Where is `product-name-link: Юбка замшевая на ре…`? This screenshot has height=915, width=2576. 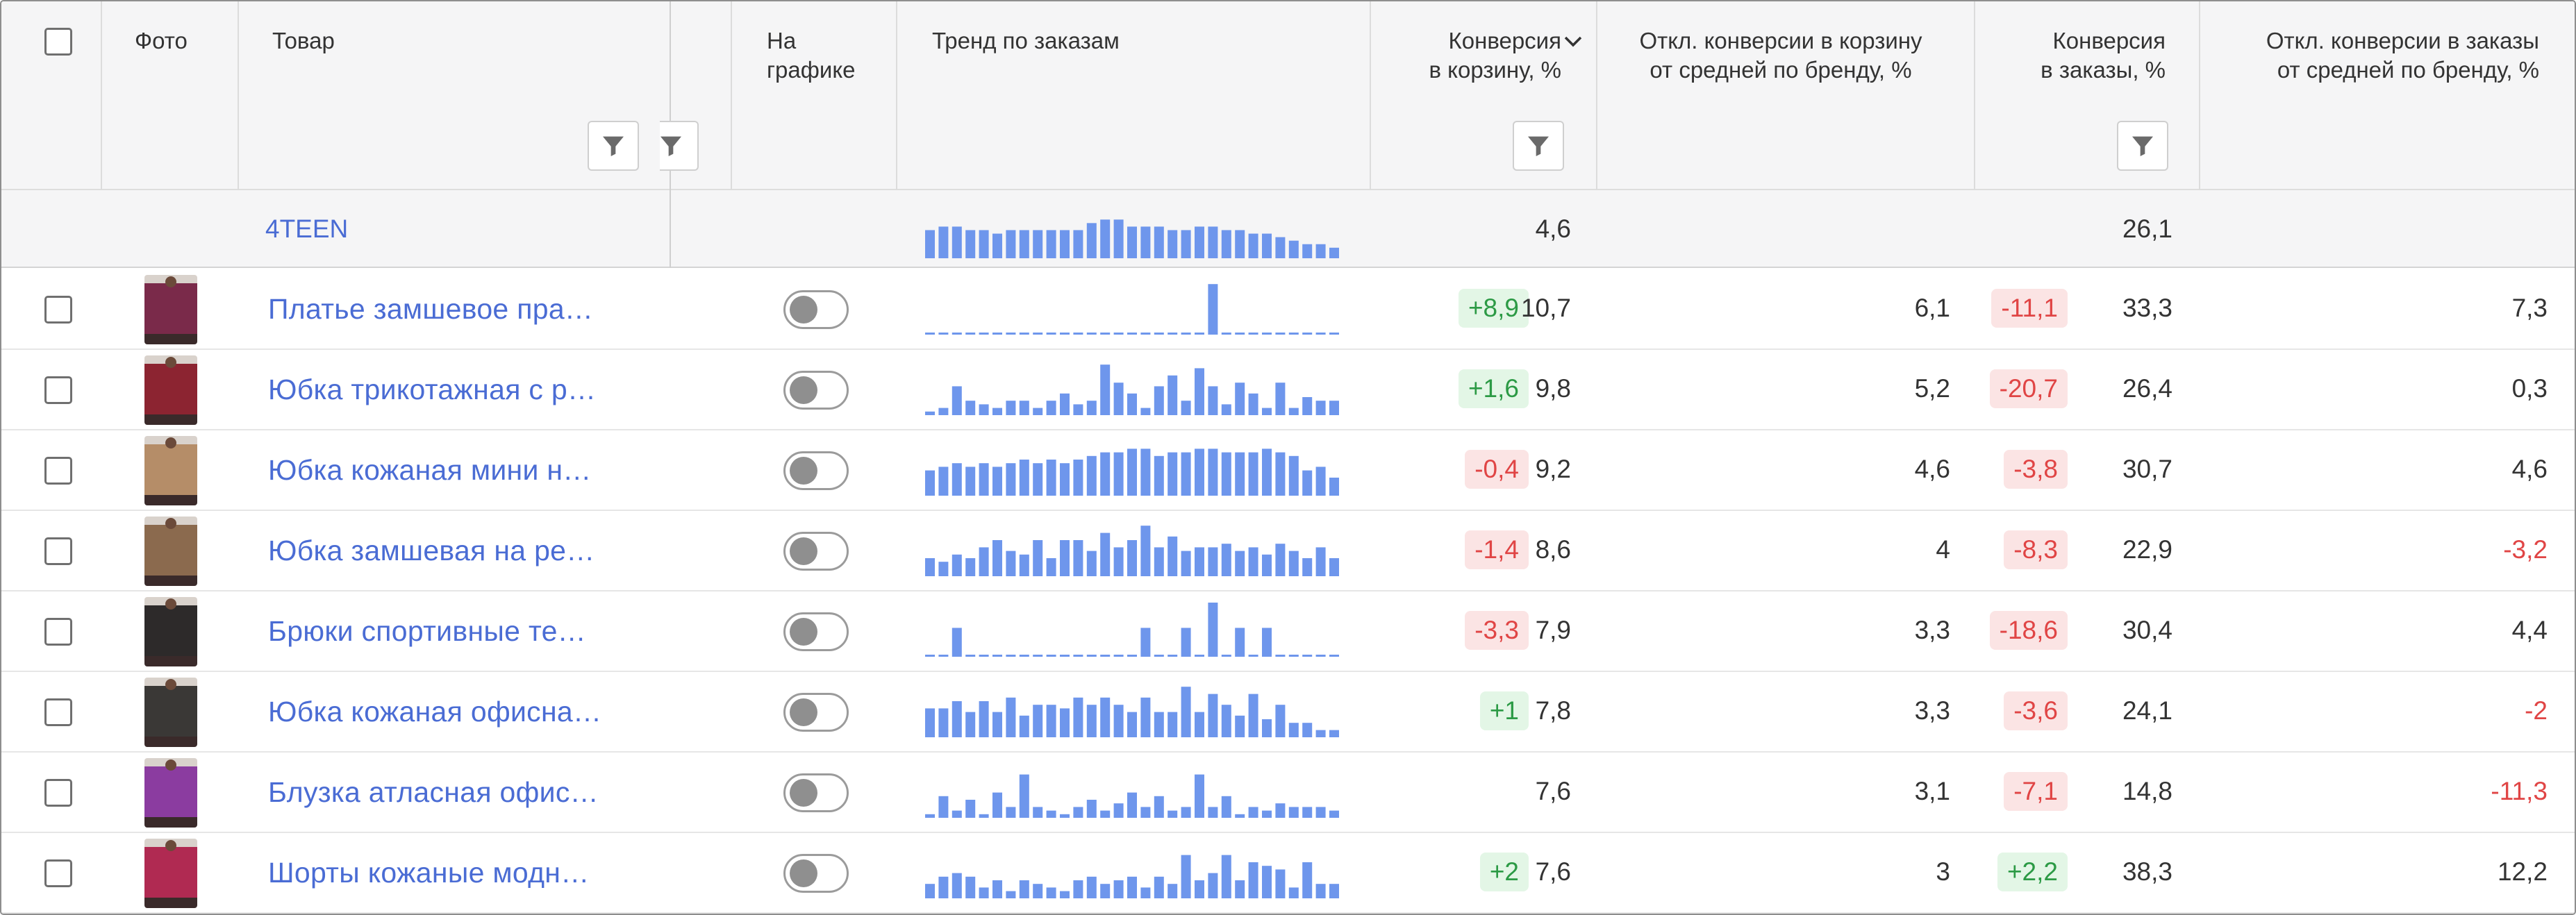 product-name-link: Юбка замшевая на ре… is located at coordinates (431, 550).